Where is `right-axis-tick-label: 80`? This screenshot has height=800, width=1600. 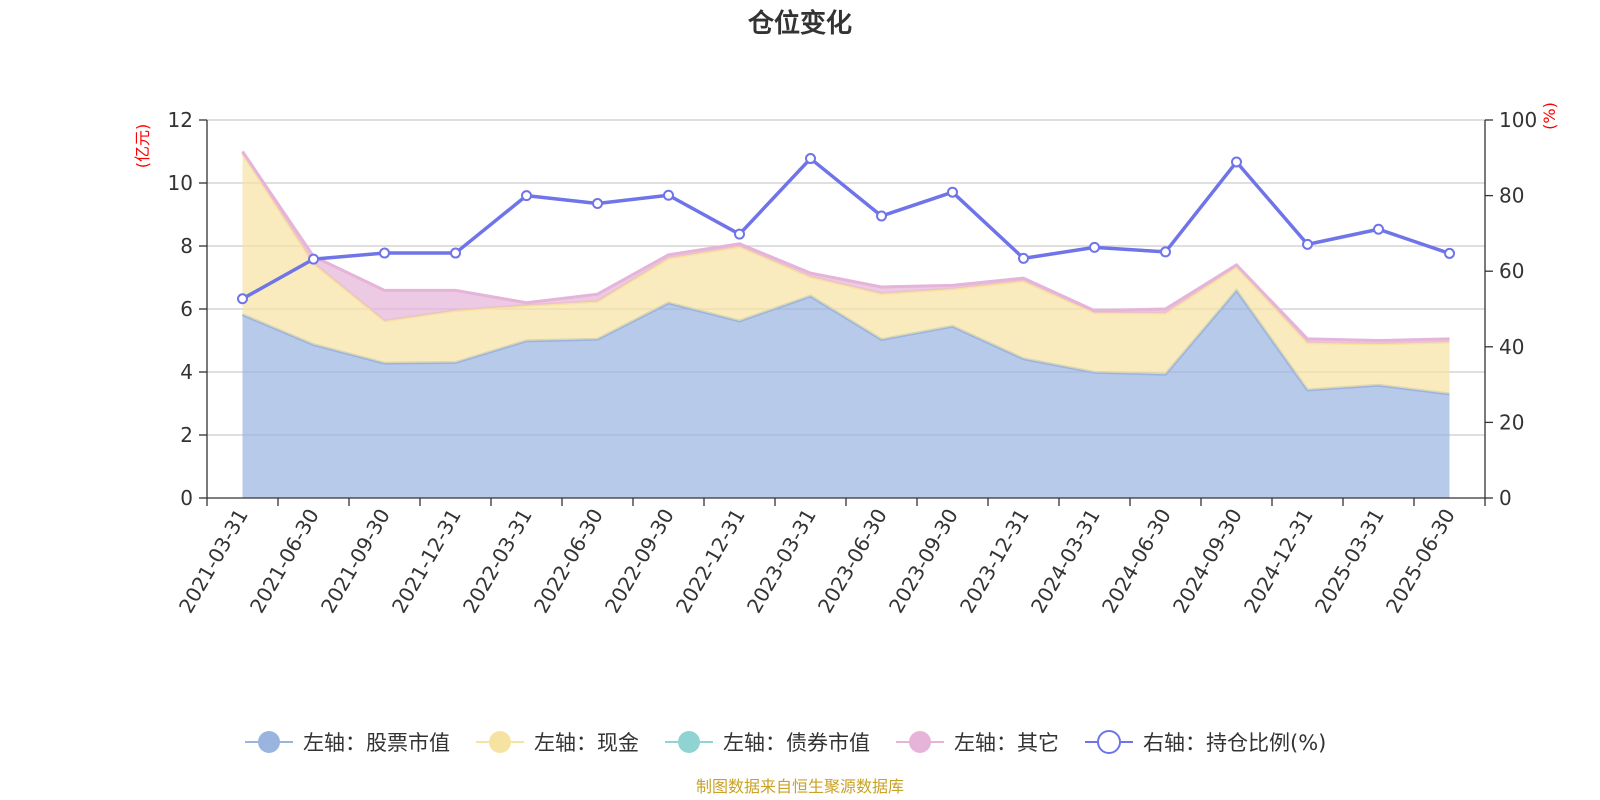
right-axis-tick-label: 80 is located at coordinates (1511, 196).